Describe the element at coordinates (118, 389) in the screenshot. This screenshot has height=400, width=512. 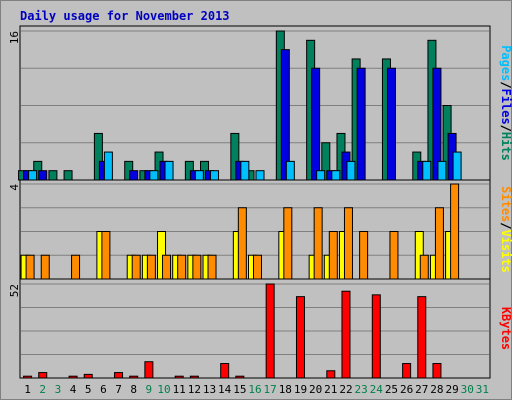
I see `day-label-7: 7` at that location.